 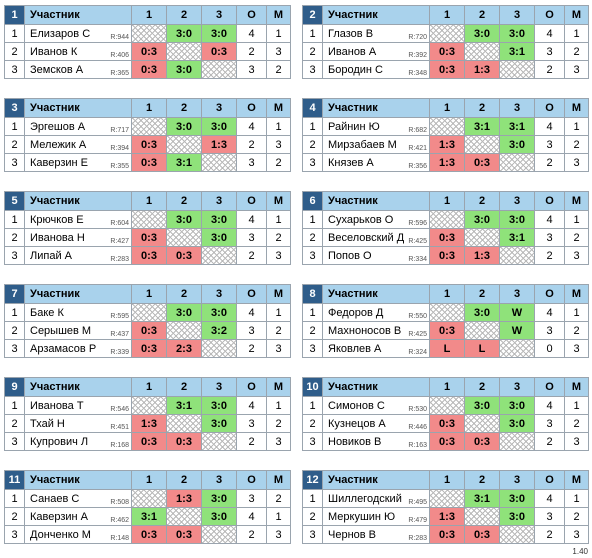 I want to click on player-name: Купрович Л, so click(x=59, y=441).